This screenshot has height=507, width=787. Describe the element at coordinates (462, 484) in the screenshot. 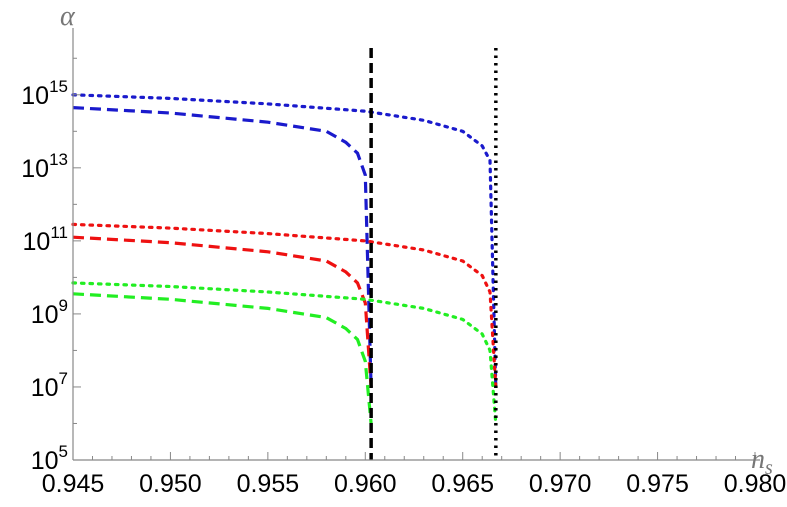

I see `x-tick-label: 0.965` at that location.